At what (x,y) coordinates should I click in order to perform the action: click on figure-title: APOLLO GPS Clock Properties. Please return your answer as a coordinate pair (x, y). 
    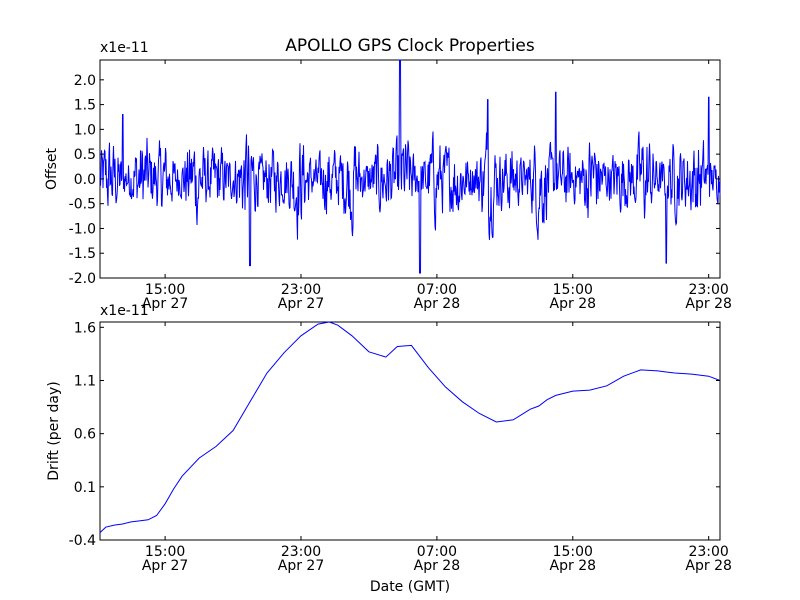
    Looking at the image, I should click on (410, 46).